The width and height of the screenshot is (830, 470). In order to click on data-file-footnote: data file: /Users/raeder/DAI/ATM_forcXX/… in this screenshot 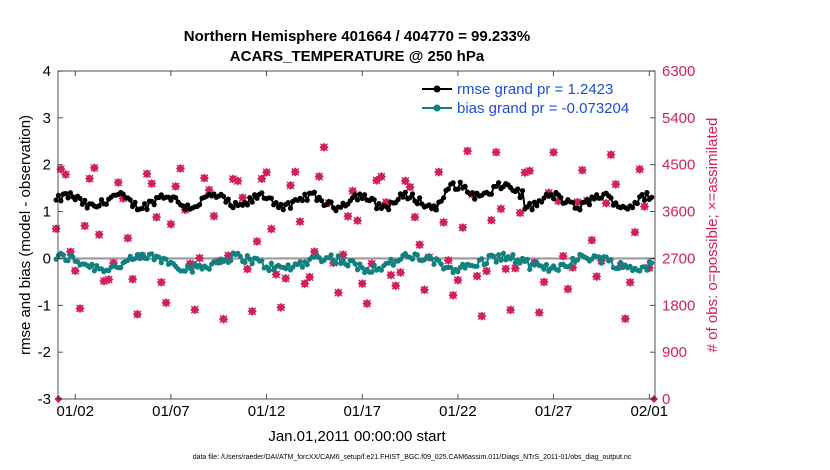, I will do `click(412, 457)`.